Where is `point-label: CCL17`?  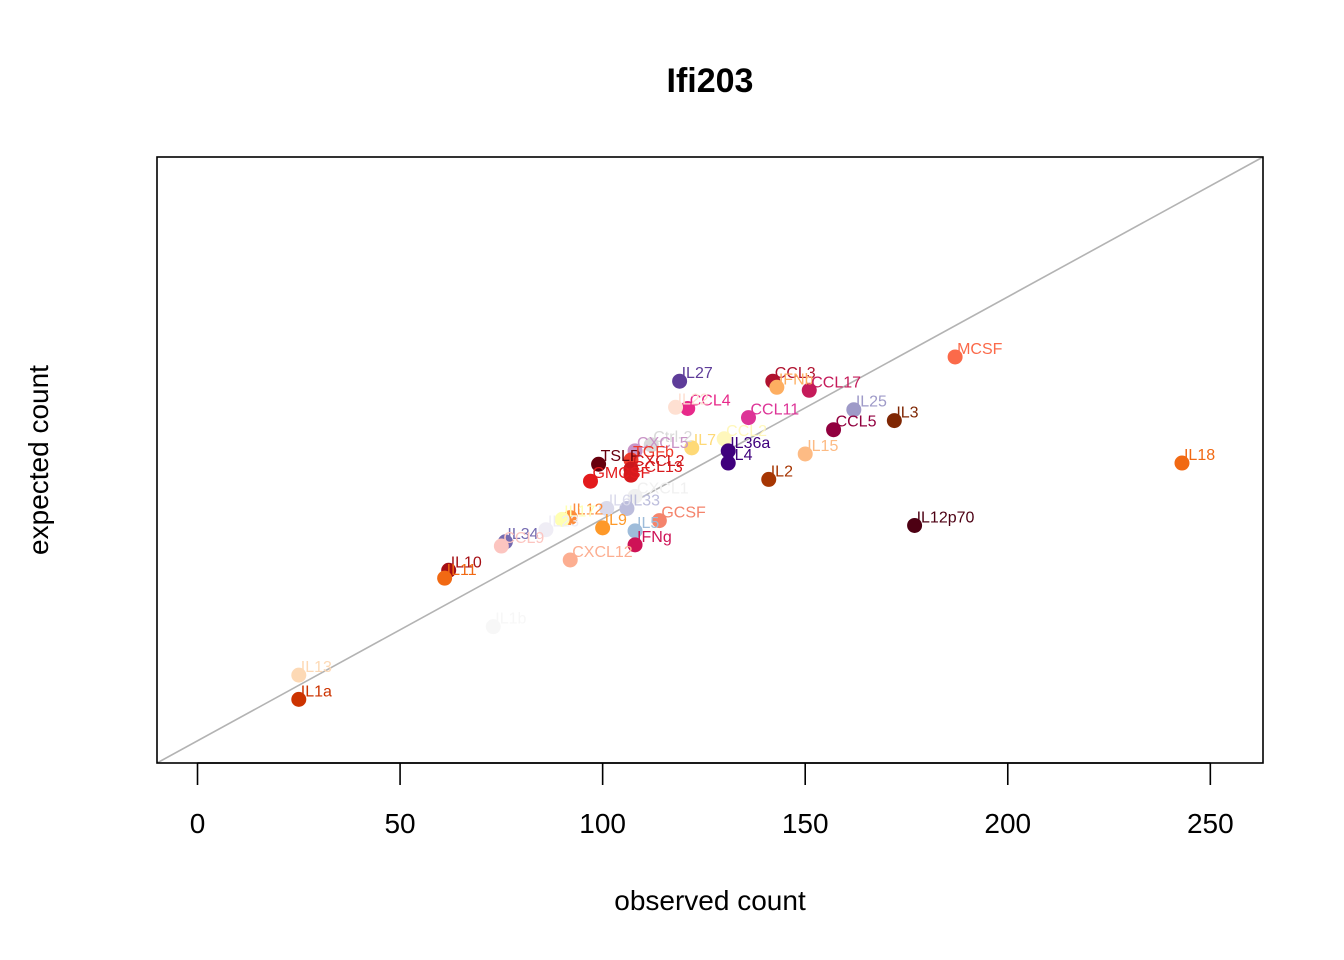
point-label: CCL17 is located at coordinates (836, 382).